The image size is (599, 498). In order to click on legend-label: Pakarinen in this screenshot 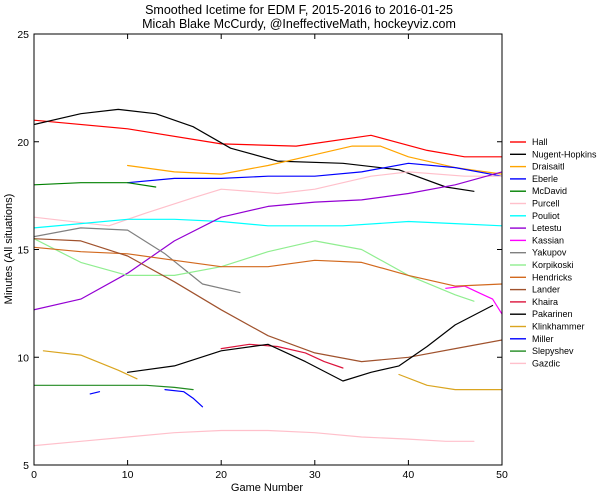, I will do `click(552, 314)`.